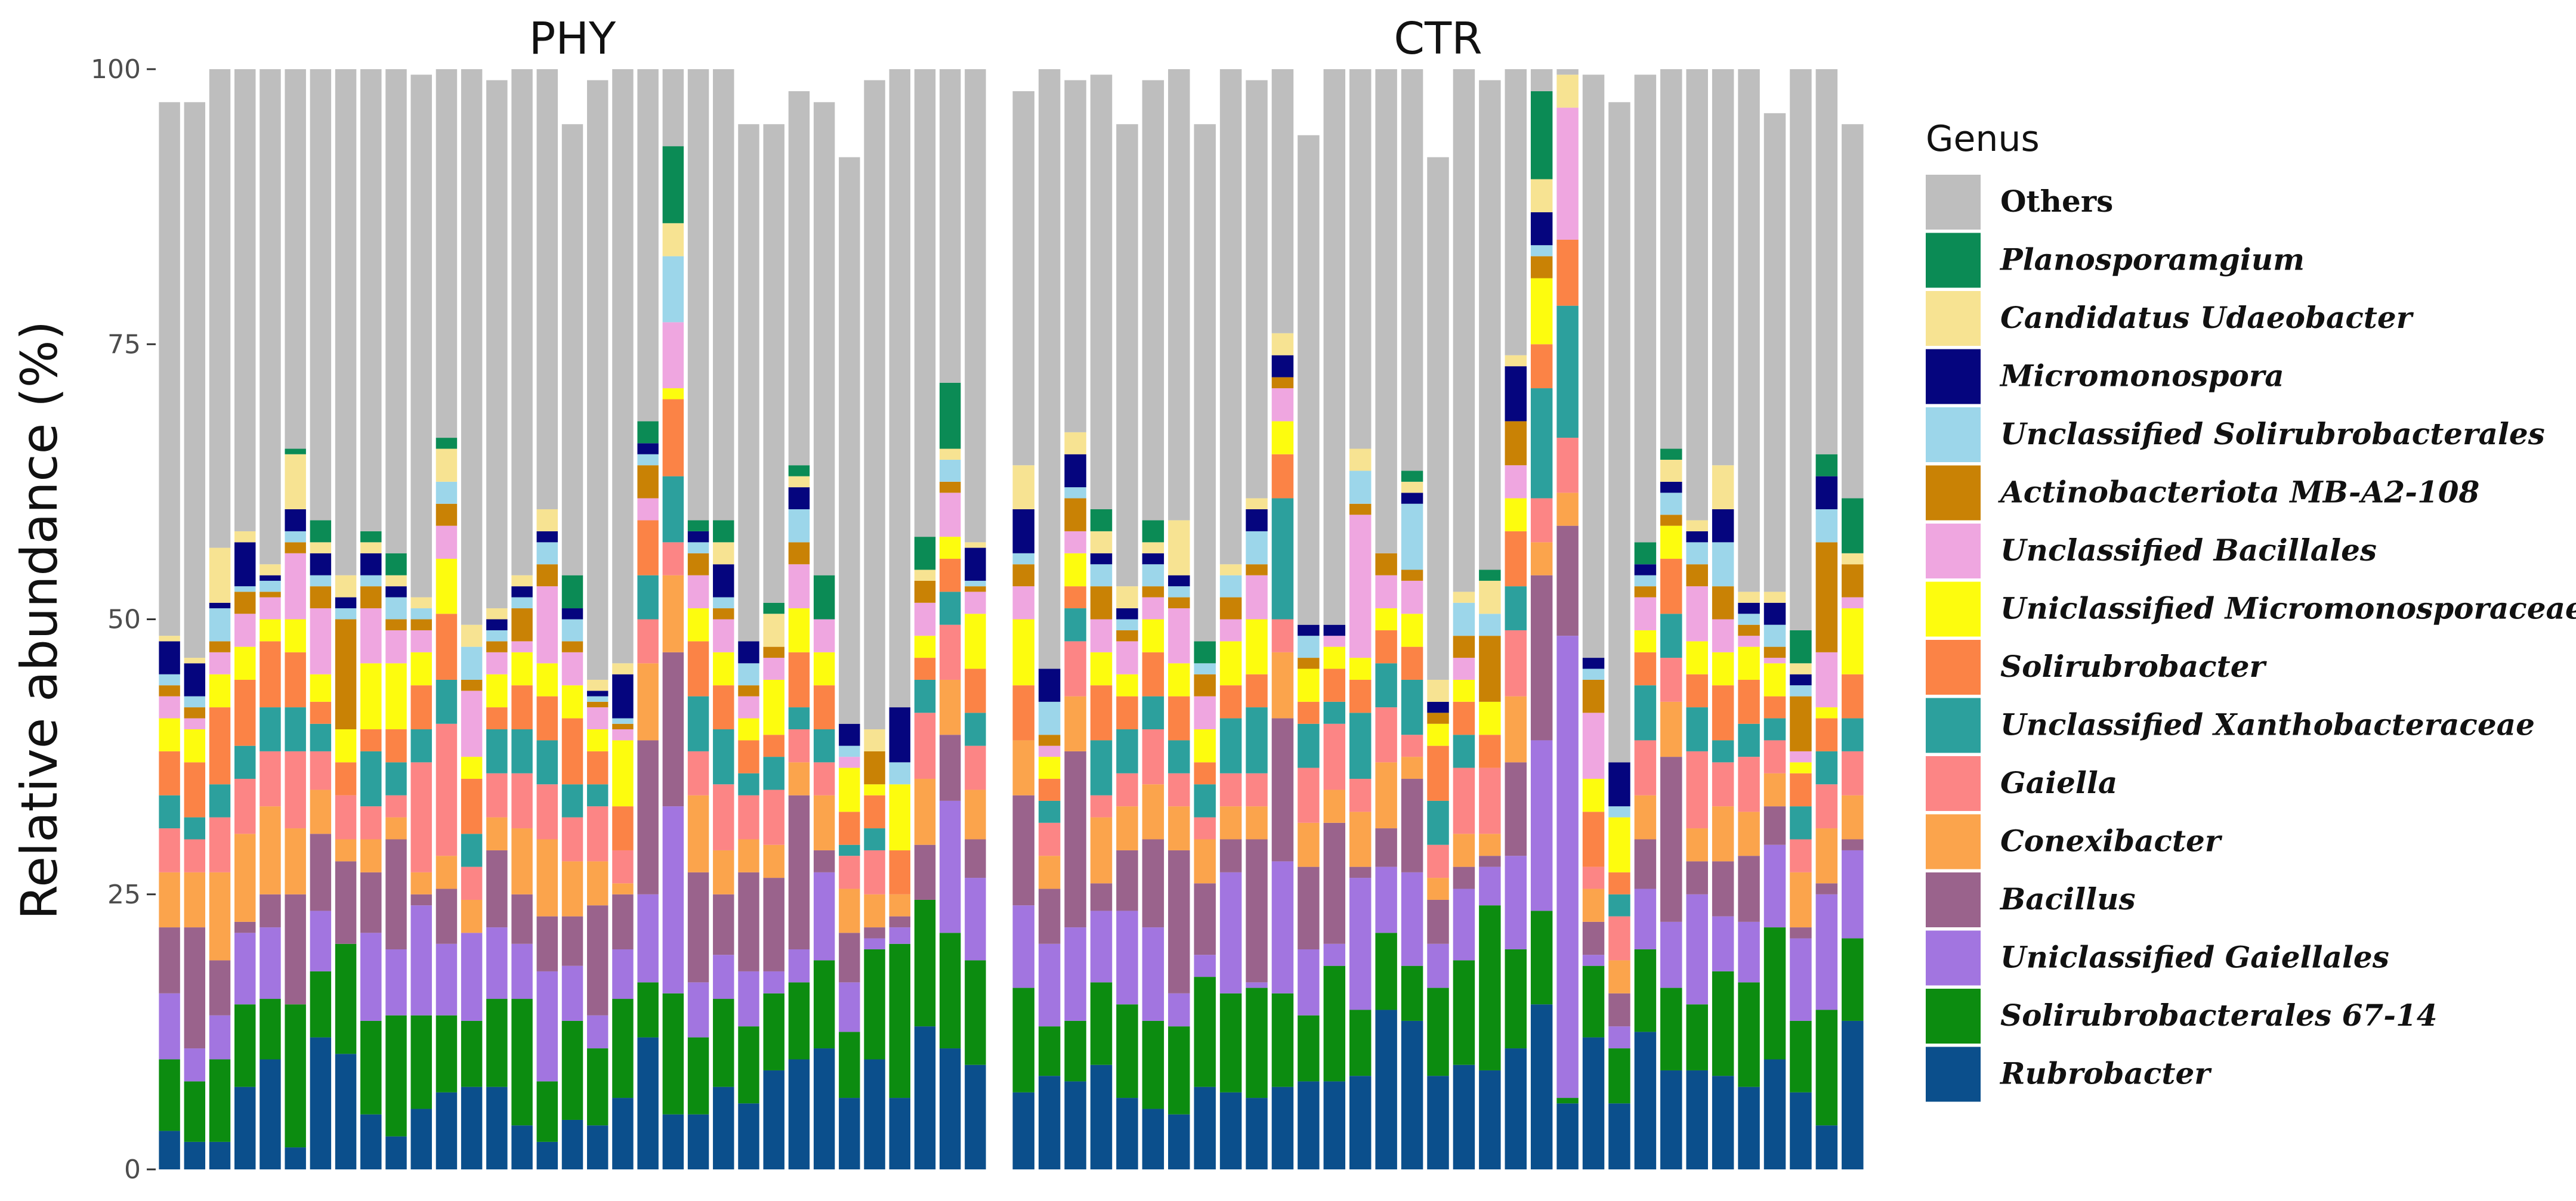  What do you see at coordinates (2272, 433) in the screenshot?
I see `legend-label: Unclassified Solirubrobacterales` at bounding box center [2272, 433].